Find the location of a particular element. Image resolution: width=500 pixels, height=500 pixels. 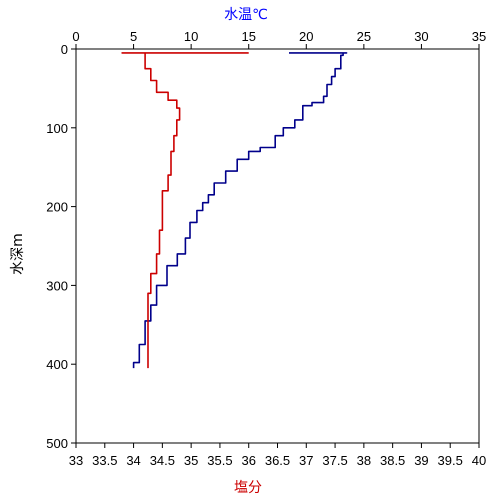

depth-tick-label: 300 is located at coordinates (57, 285).